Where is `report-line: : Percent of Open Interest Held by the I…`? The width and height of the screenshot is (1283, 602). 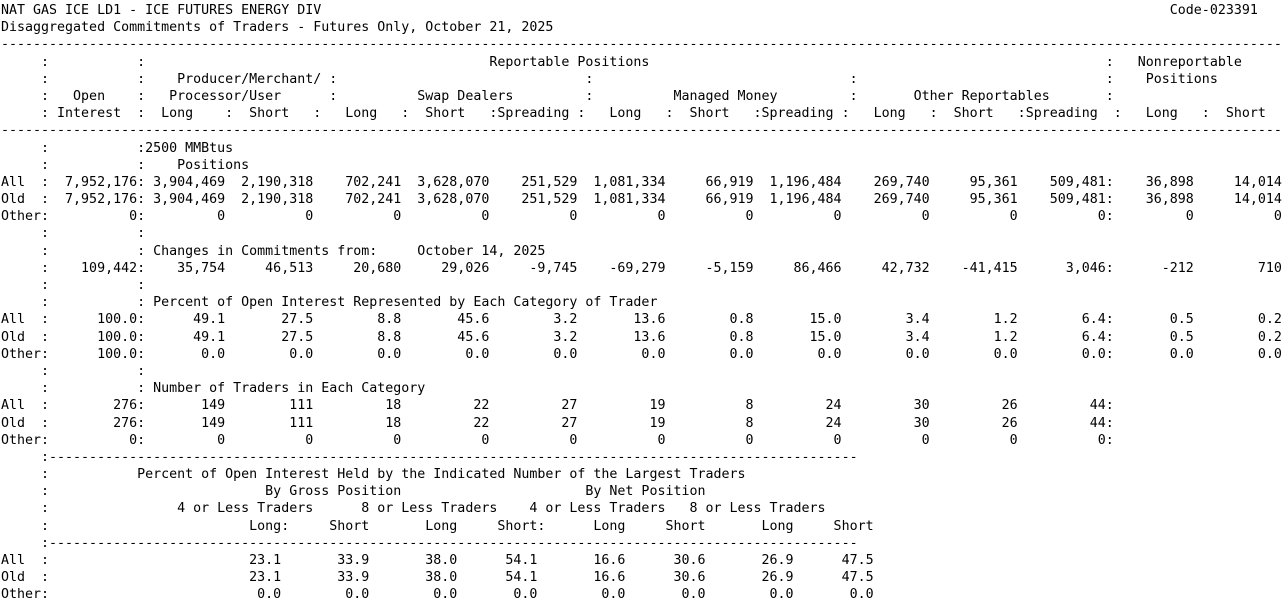
report-line: : Percent of Open Interest Held by the I… is located at coordinates (641, 475).